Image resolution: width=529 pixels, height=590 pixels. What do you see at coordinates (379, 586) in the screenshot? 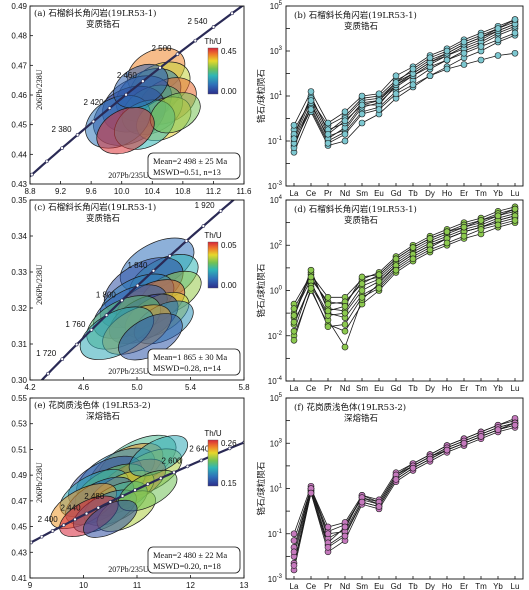
I see `x-tick-label: Eu` at bounding box center [379, 586].